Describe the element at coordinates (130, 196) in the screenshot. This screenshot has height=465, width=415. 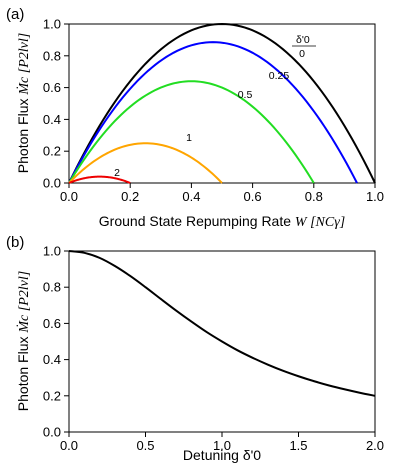
I see `x-tick-label: 0.2` at that location.